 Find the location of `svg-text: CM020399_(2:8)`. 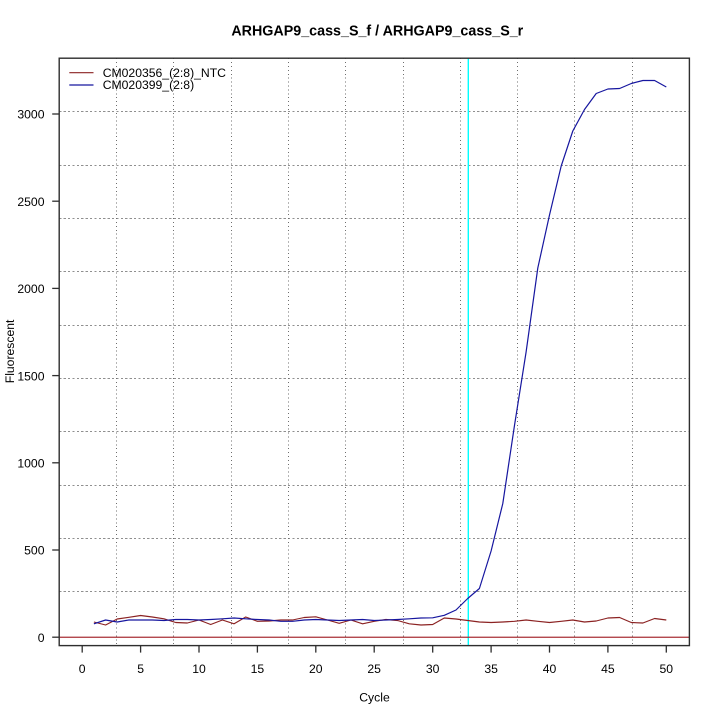

svg-text: CM020399_(2:8) is located at coordinates (148, 85).